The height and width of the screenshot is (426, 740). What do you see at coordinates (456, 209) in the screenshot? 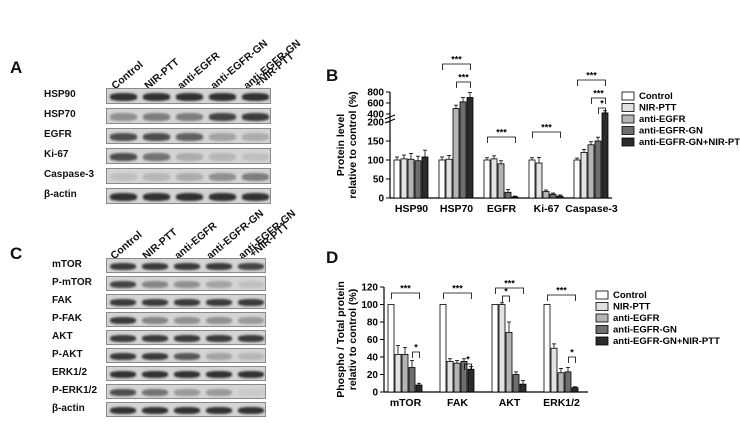
I see `x-tick-label: HSP70` at bounding box center [456, 209].